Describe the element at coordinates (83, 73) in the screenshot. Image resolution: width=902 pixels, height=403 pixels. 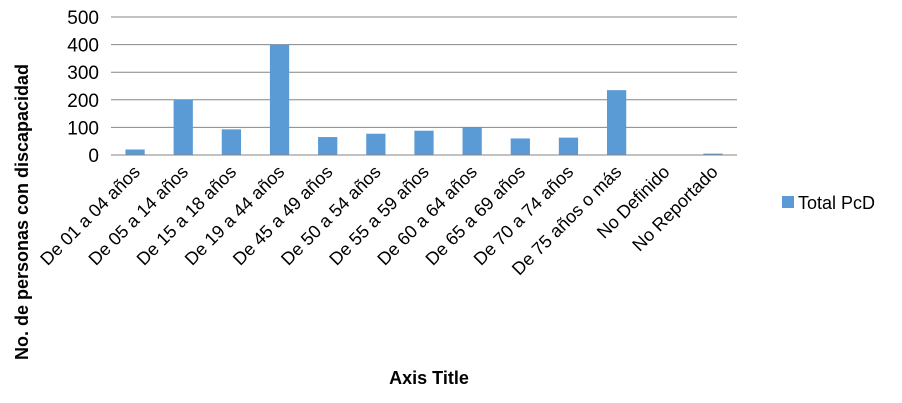
I see `y-tick-label: 300` at that location.